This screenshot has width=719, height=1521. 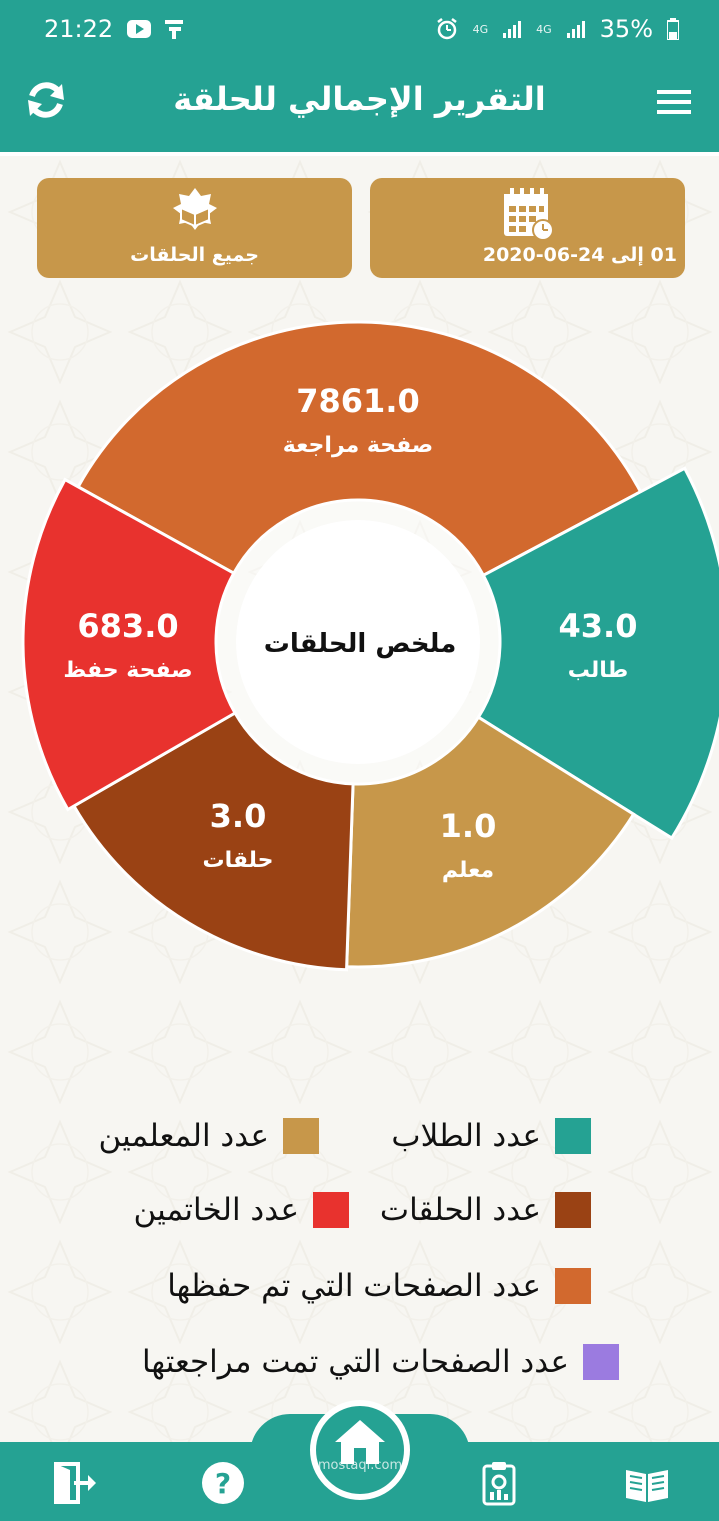 What do you see at coordinates (626, 29) in the screenshot?
I see `battery-level: 35%` at bounding box center [626, 29].